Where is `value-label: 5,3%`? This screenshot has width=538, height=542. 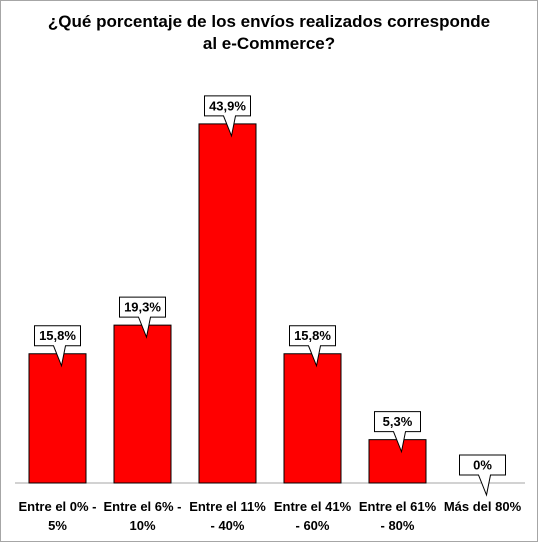
value-label: 5,3% is located at coordinates (398, 421).